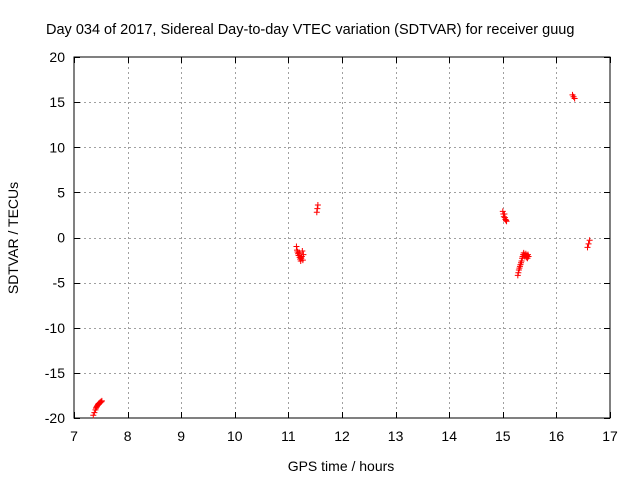 The height and width of the screenshot is (480, 640). Describe the element at coordinates (449, 436) in the screenshot. I see `x-tick-label: 14` at that location.